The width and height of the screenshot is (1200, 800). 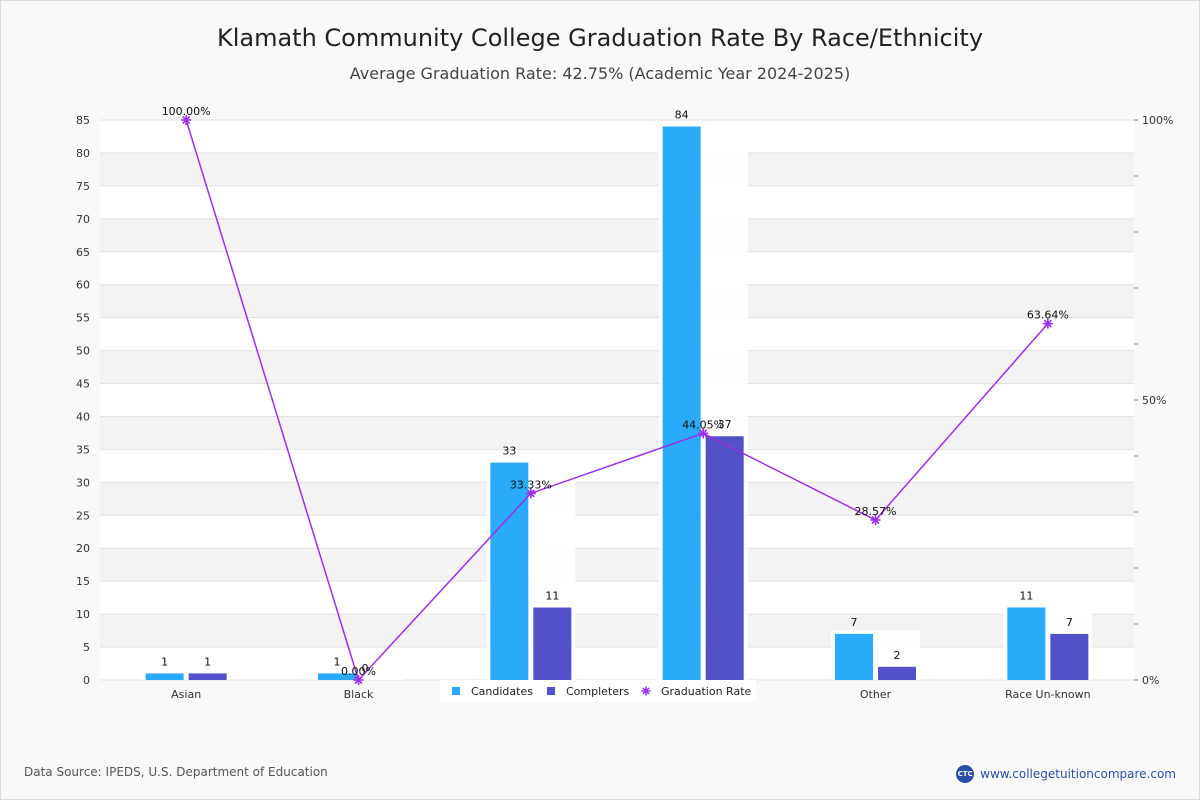 What do you see at coordinates (1150, 680) in the screenshot?
I see `right-axis-tick-label: 0%` at bounding box center [1150, 680].